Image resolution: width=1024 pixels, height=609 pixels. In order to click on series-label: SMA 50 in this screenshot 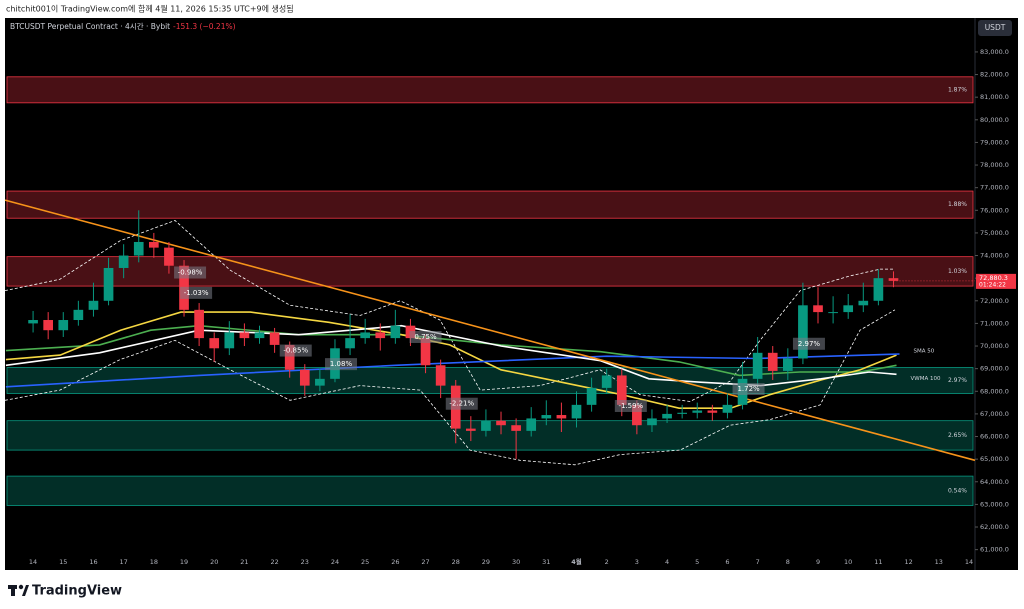, I will do `click(924, 351)`.